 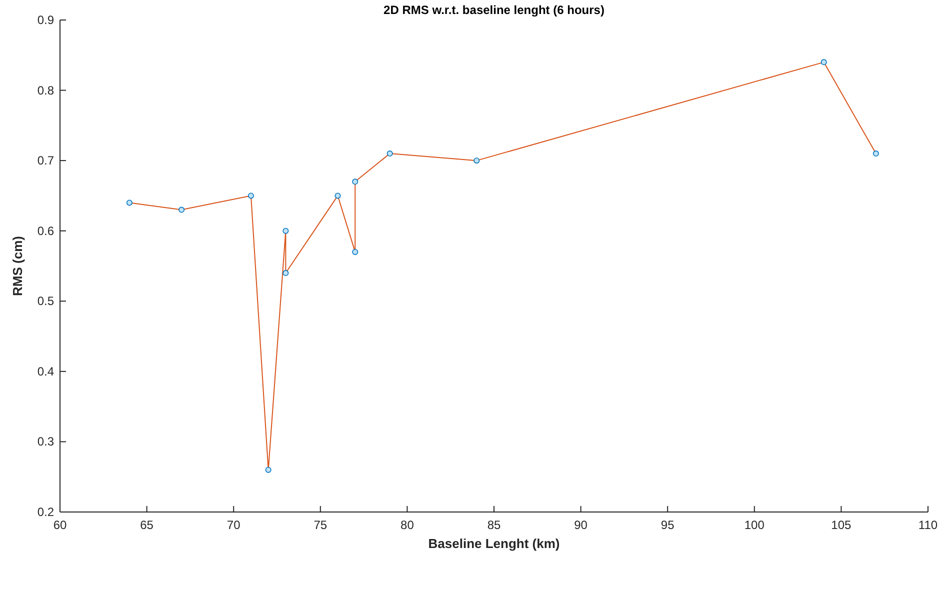 What do you see at coordinates (45, 301) in the screenshot?
I see `y-tick-label: 0.5` at bounding box center [45, 301].